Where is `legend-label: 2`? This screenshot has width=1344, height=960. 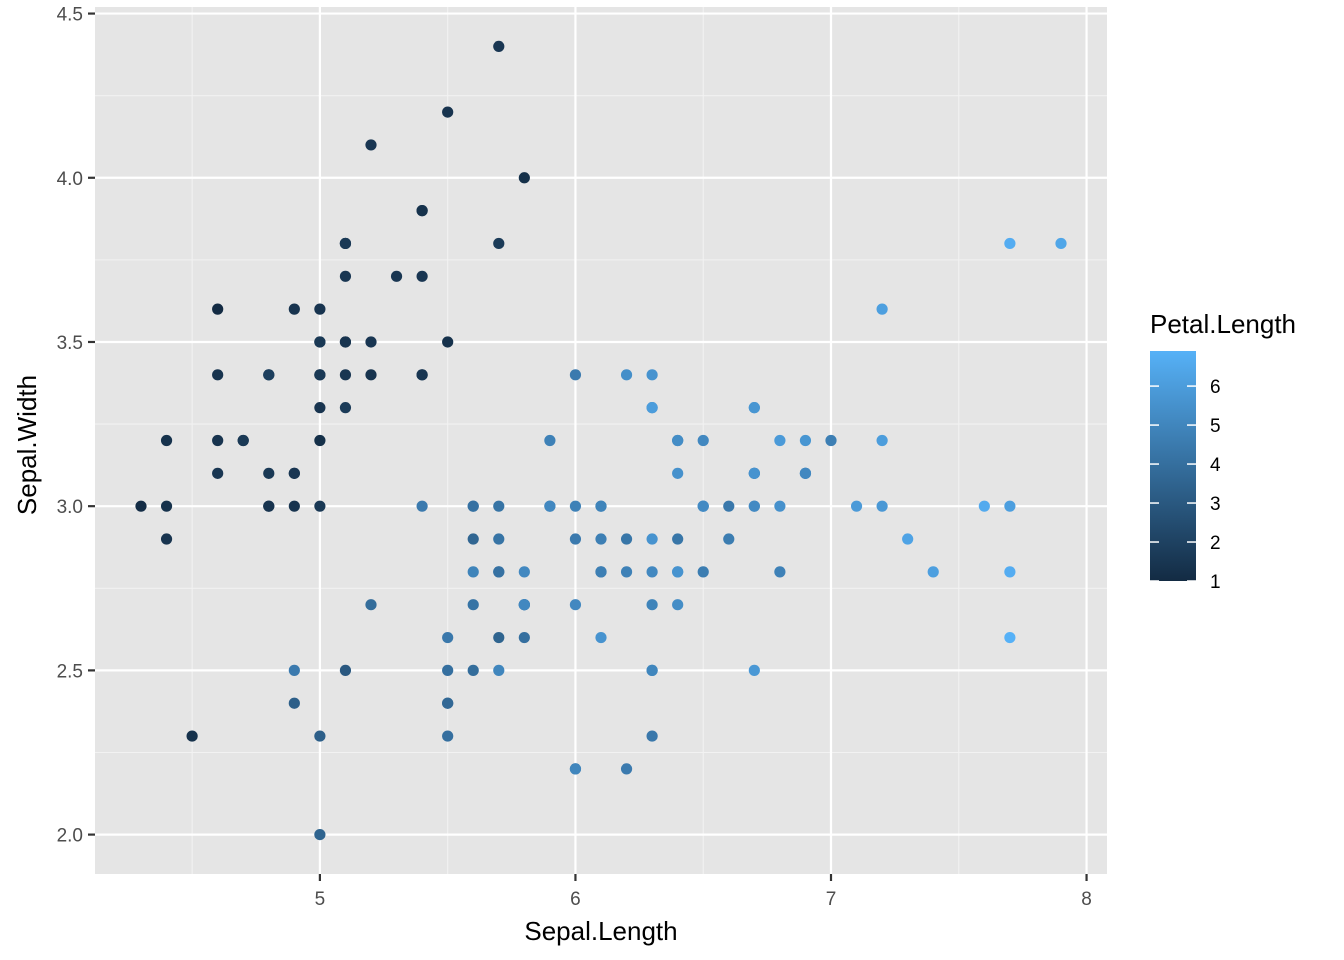 legend-label: 2 is located at coordinates (1215, 543).